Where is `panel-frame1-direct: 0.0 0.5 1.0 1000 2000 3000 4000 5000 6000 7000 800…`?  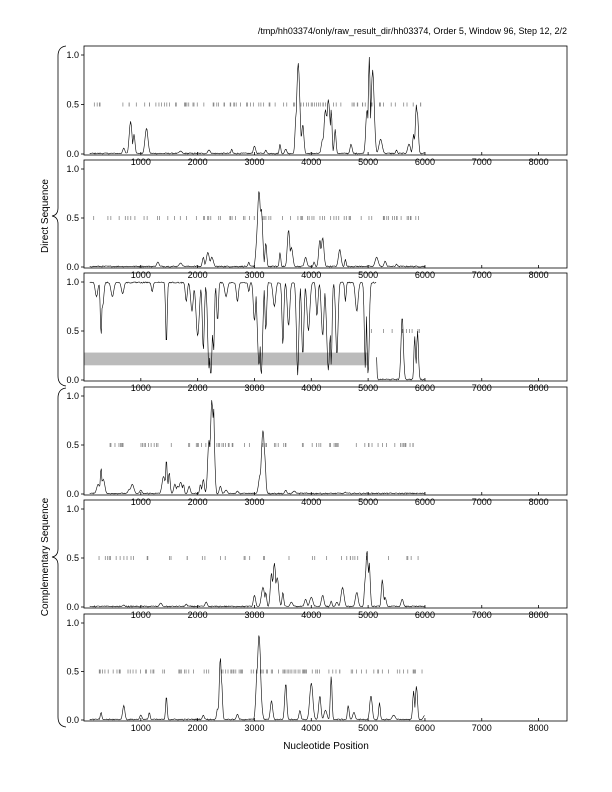 panel-frame1-direct: 0.0 0.5 1.0 1000 2000 3000 4000 5000 6000 7000 800… is located at coordinates (317, 106).